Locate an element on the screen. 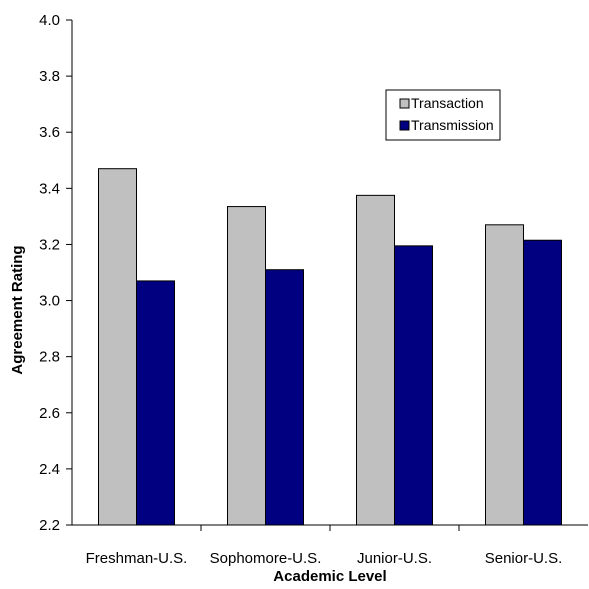 Image resolution: width=589 pixels, height=589 pixels. y-tick-label: 3.6 is located at coordinates (49, 132).